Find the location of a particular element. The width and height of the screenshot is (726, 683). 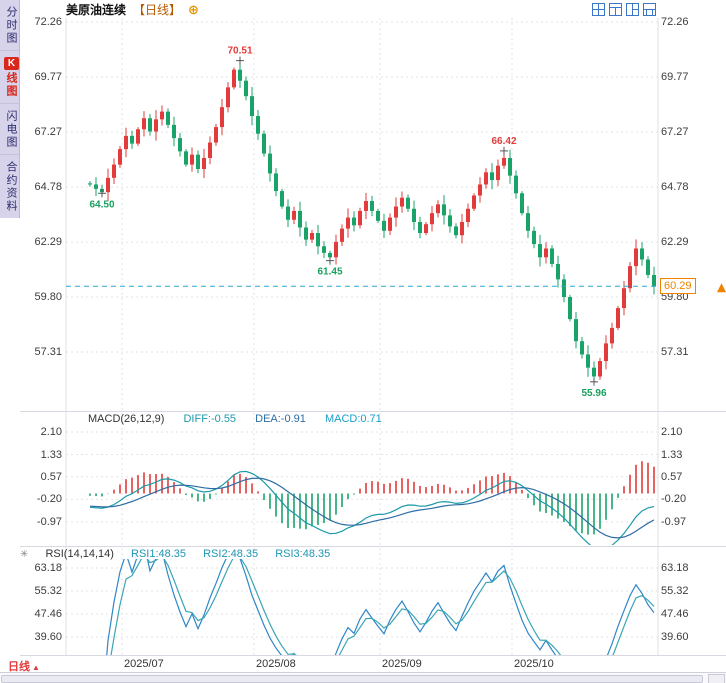

svg-text: 55.96 is located at coordinates (593, 393).